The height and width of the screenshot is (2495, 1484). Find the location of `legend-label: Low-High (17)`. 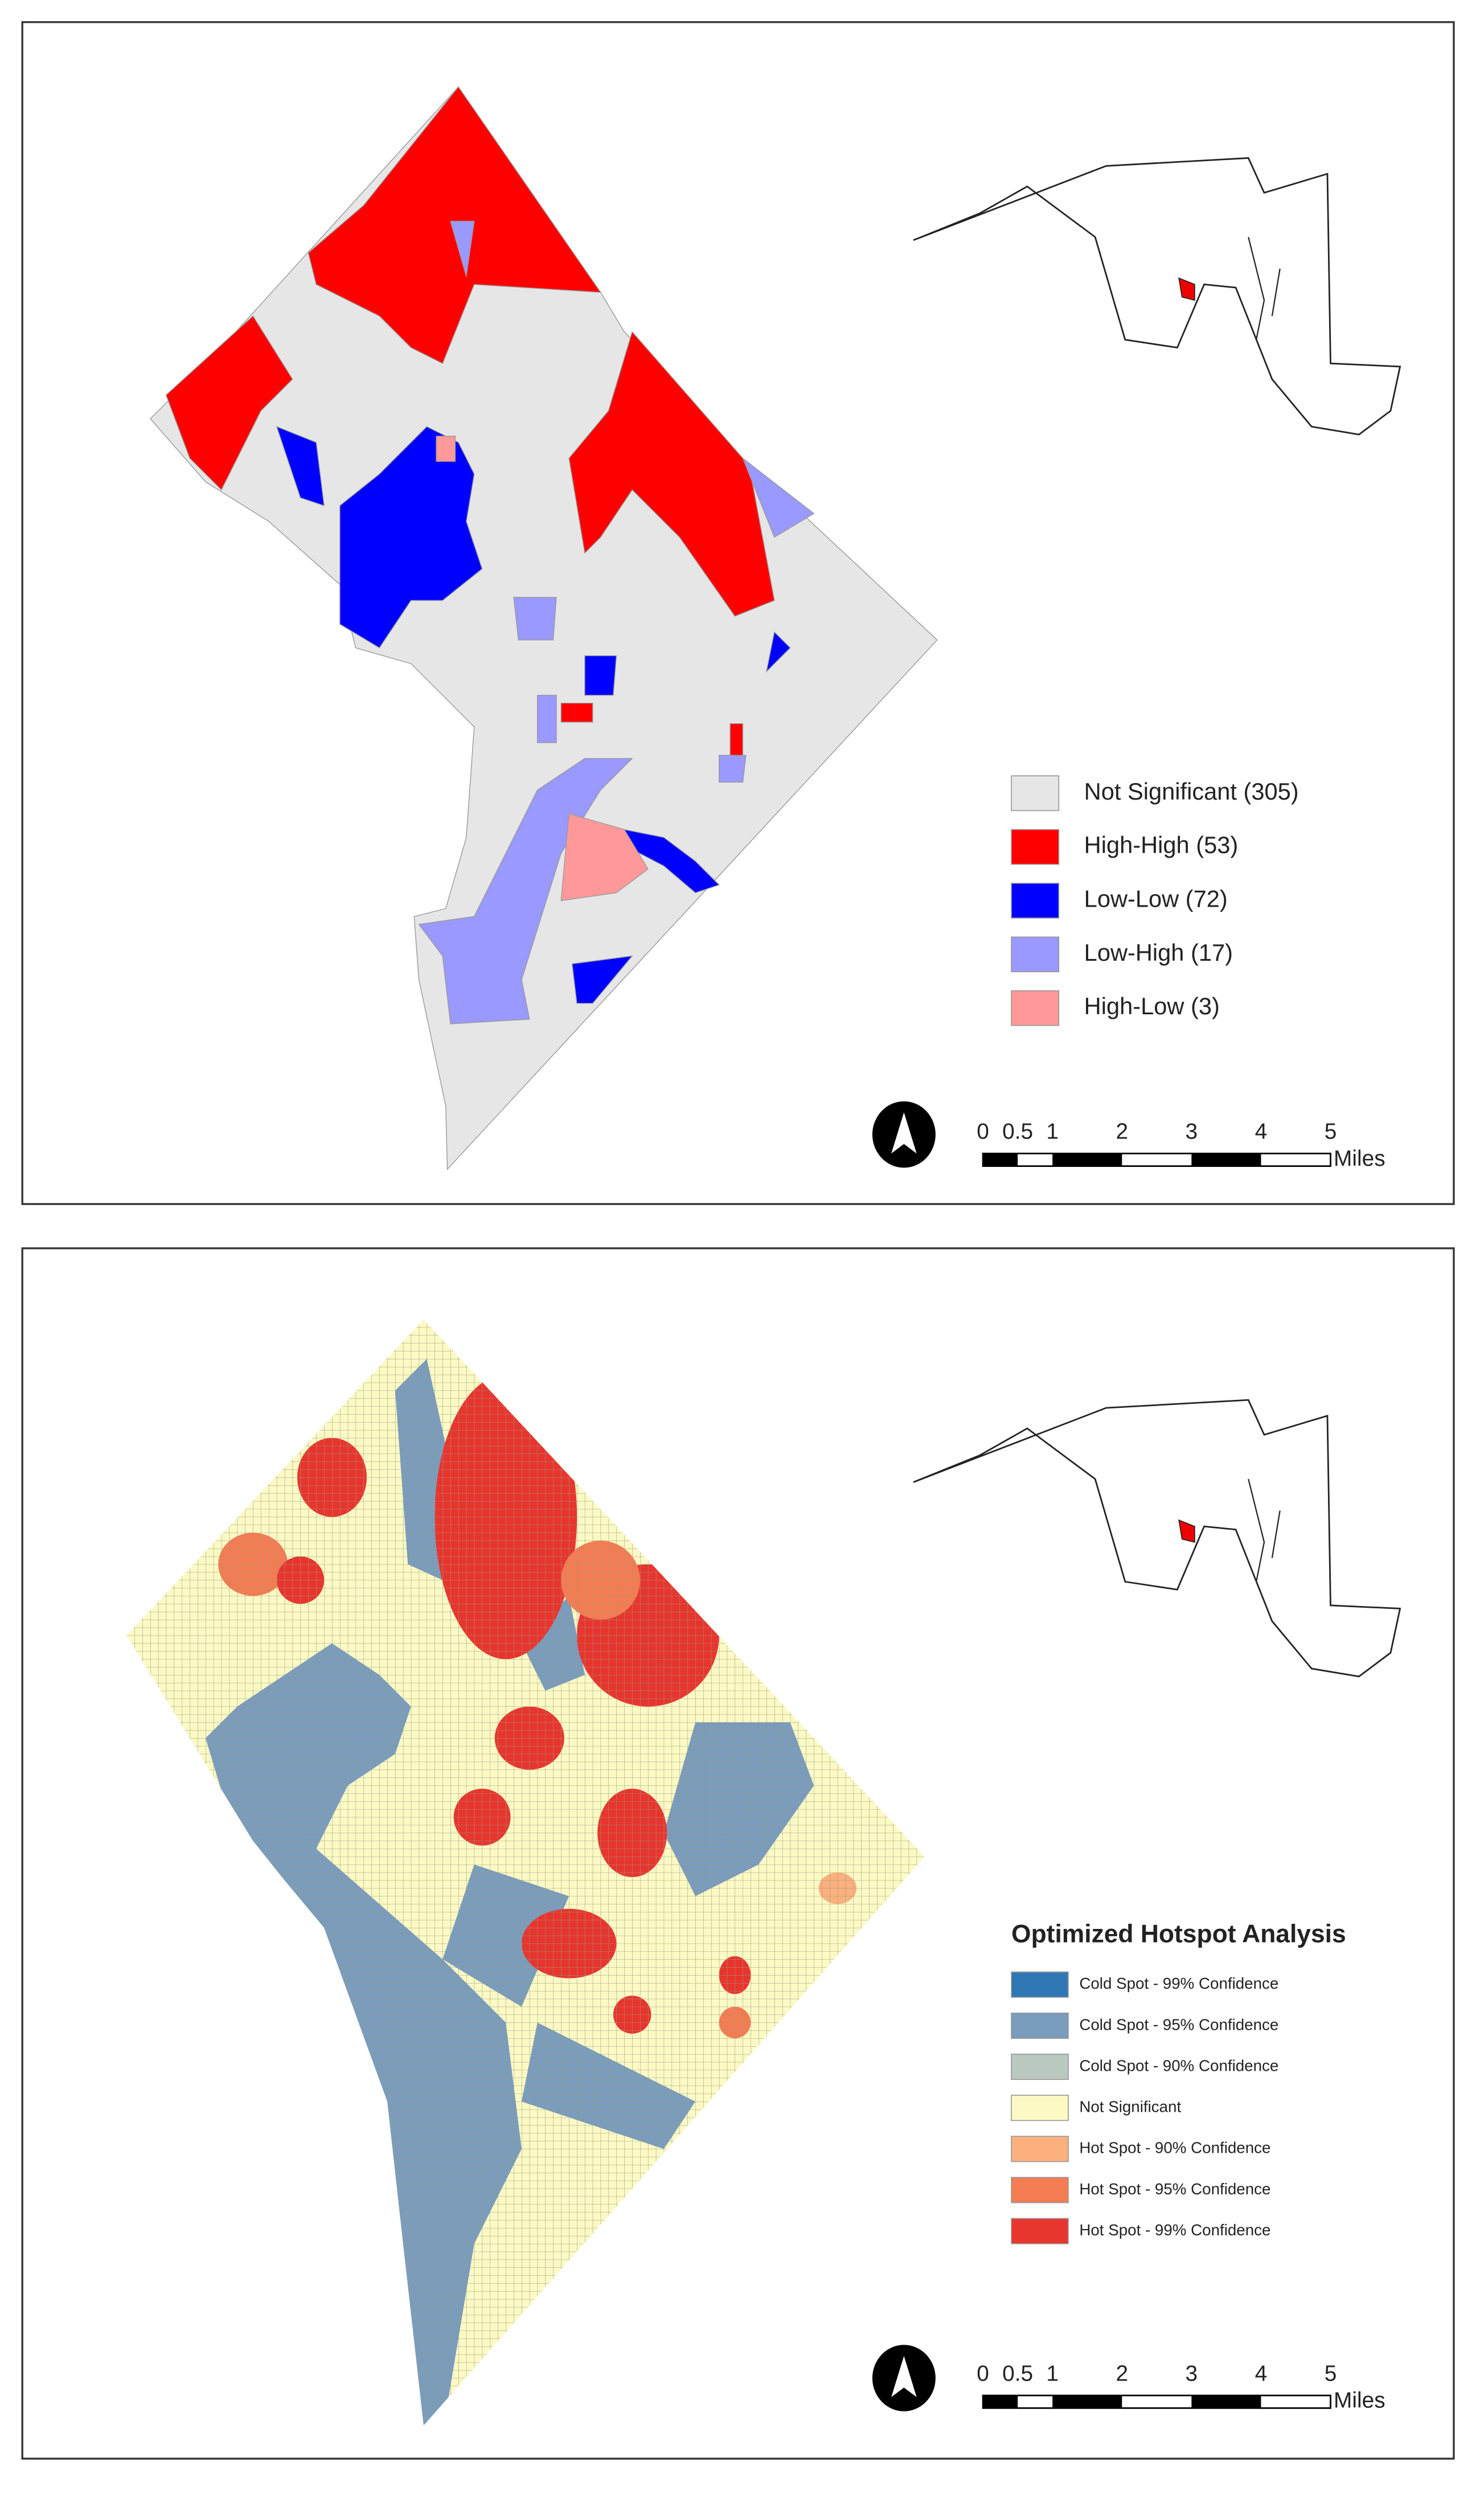

legend-label: Low-High (17) is located at coordinates (1158, 952).